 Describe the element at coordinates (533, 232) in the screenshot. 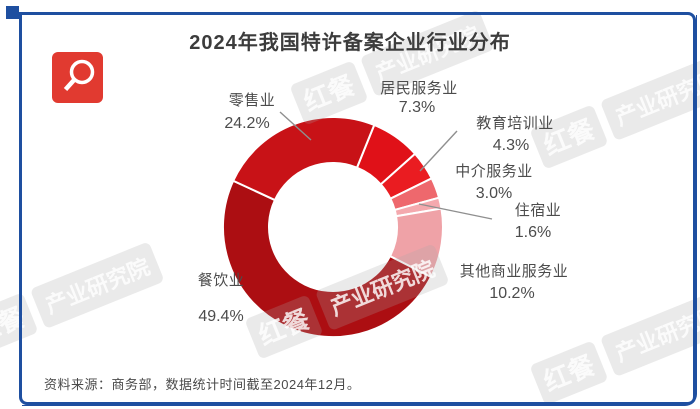

I see `value-zhusu: 1.6%` at that location.